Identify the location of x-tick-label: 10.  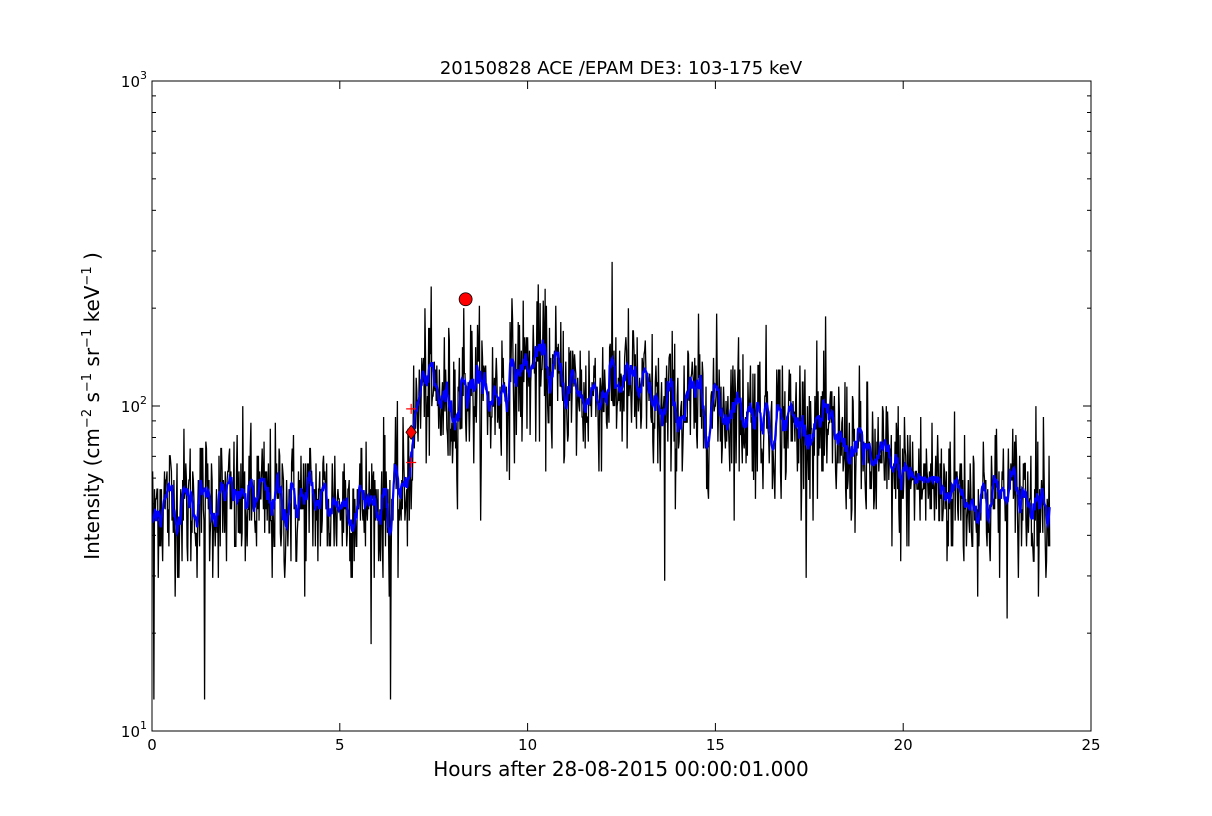
(527, 745).